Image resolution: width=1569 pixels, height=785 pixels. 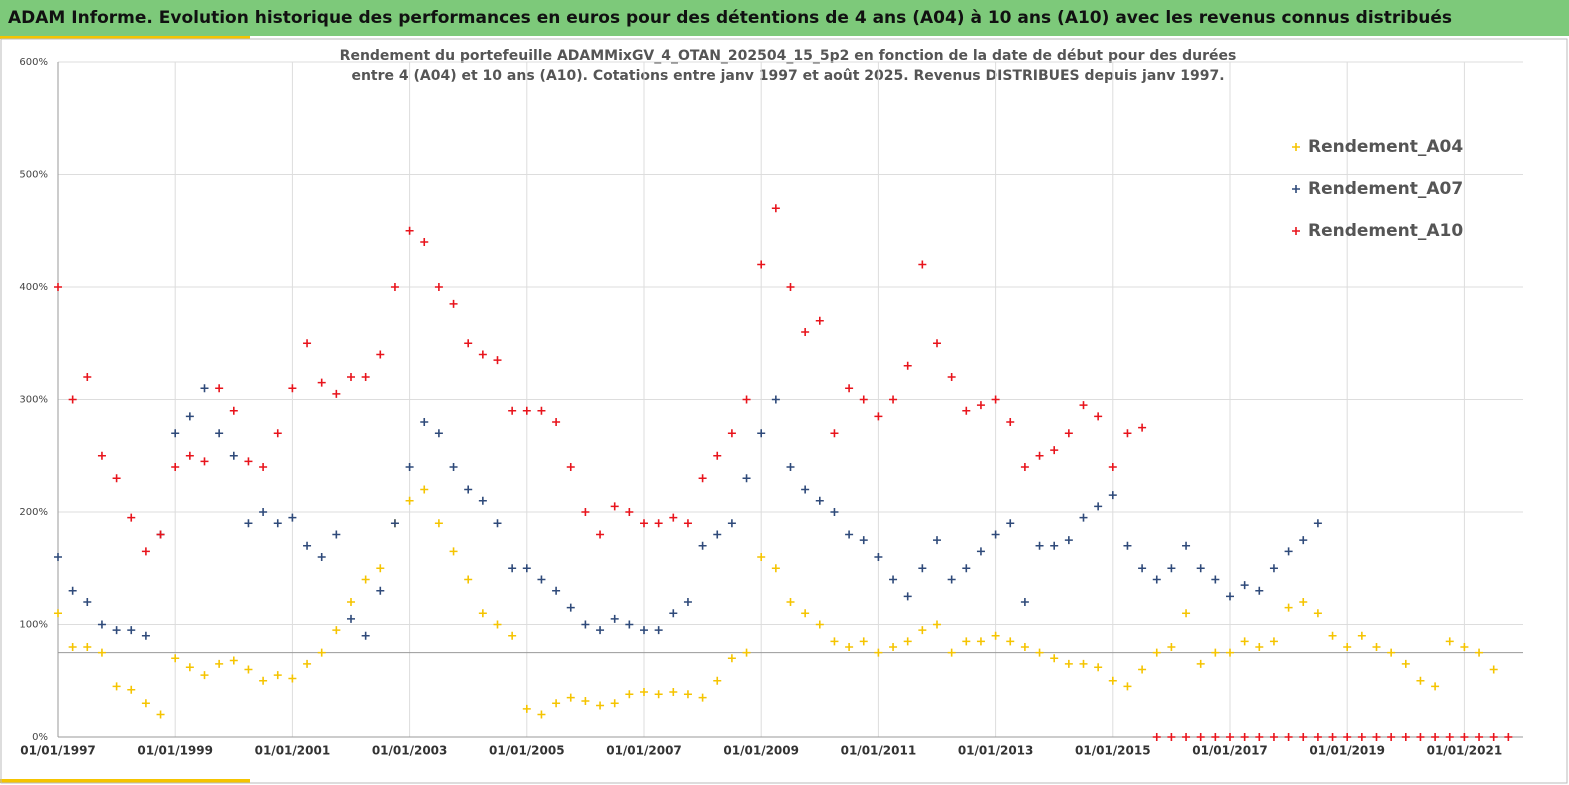 I want to click on decor, so click(x=125, y=781).